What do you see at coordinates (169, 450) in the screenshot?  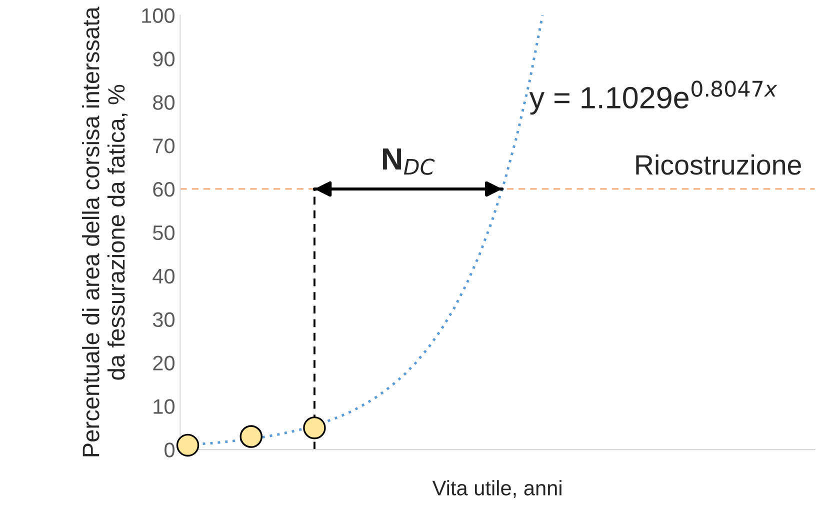 I see `y-tick-label: 0` at bounding box center [169, 450].